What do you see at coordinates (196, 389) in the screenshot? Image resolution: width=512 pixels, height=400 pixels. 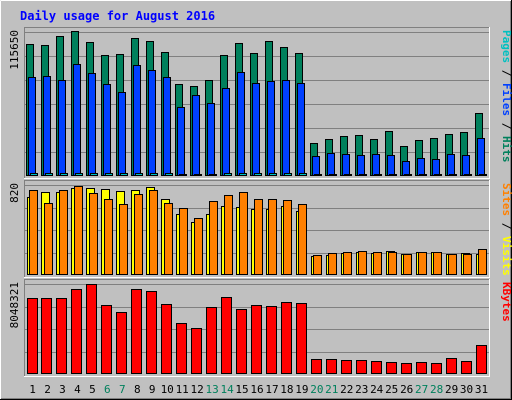 I see `day-label-12: 12` at bounding box center [196, 389].